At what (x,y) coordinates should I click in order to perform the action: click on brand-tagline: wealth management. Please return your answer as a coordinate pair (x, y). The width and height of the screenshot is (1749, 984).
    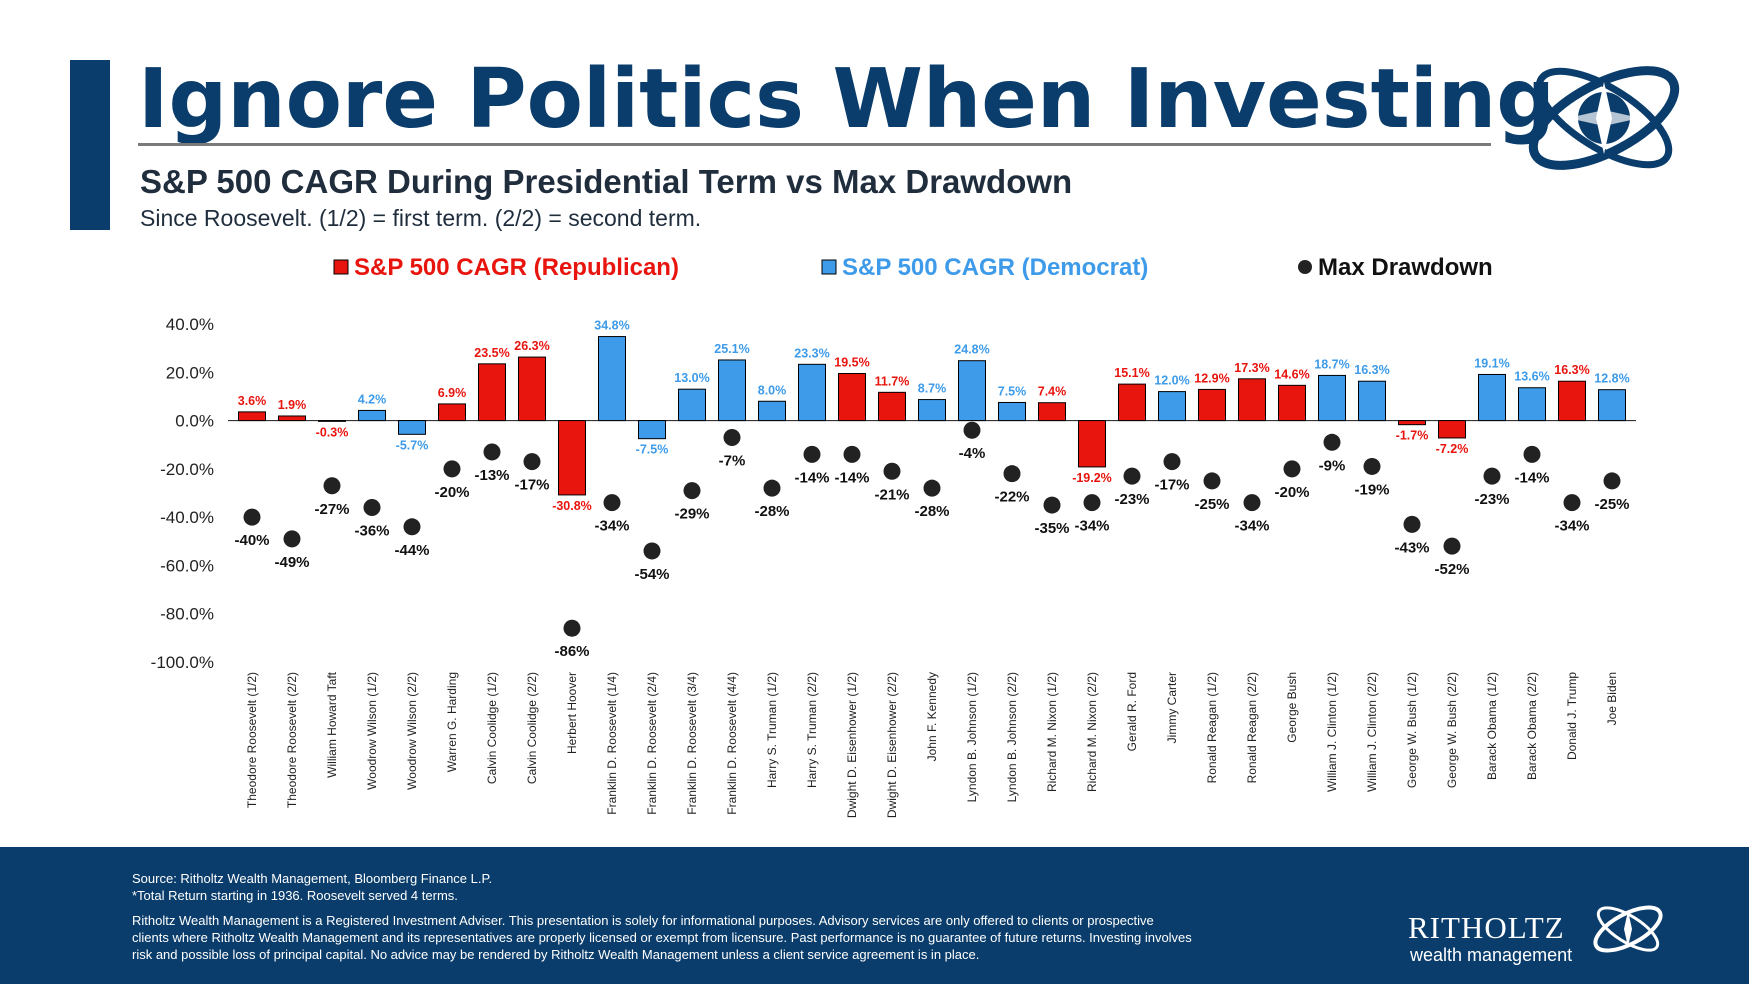
    Looking at the image, I should click on (1491, 955).